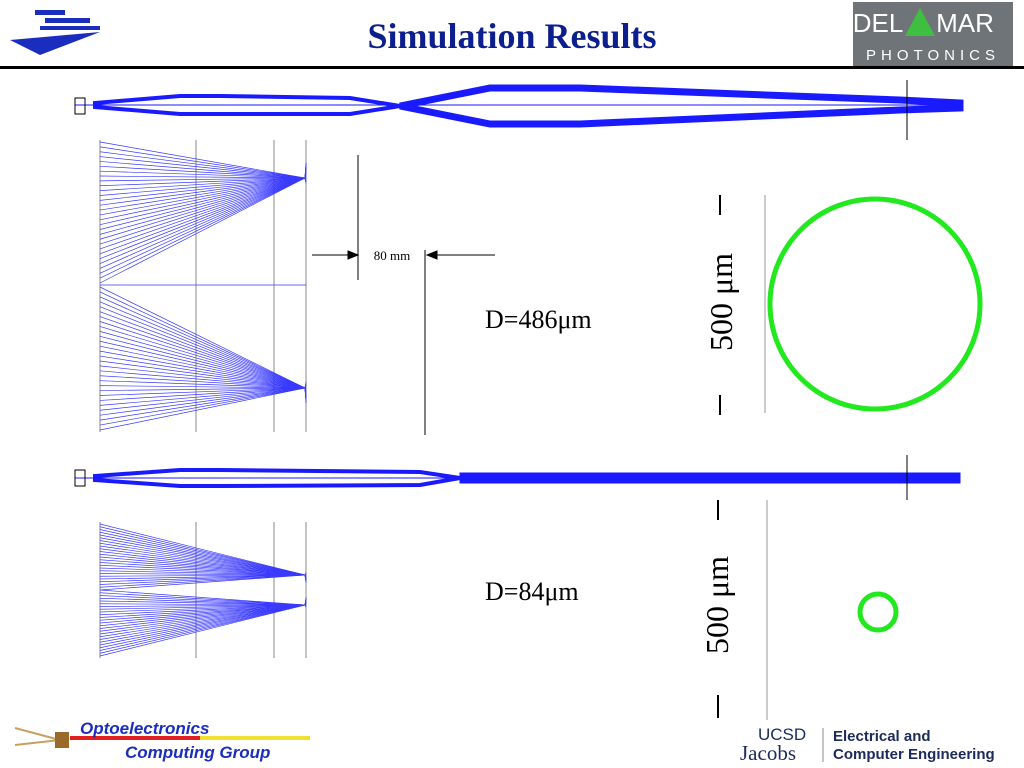  Describe the element at coordinates (878, 23) in the screenshot. I see `logo-text: DEL` at that location.